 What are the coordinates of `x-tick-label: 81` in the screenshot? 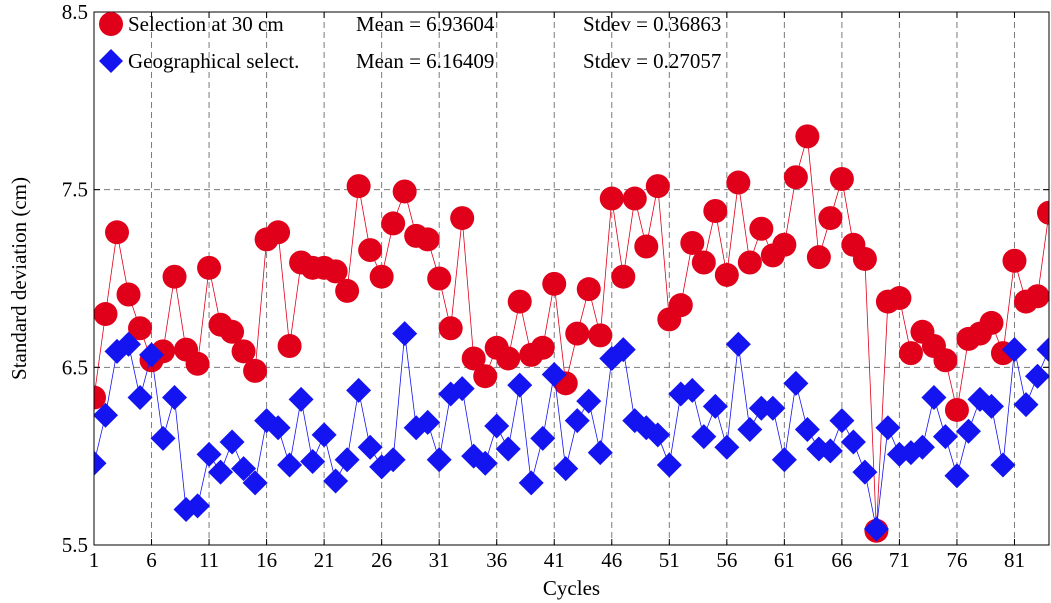 It's located at (1014, 560).